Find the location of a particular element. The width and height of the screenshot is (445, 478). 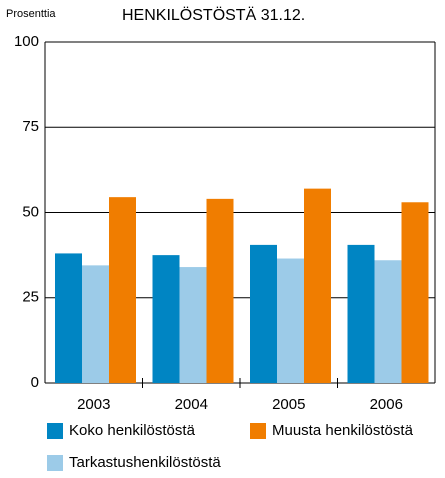

y-axis-label: Prosenttia is located at coordinates (31, 14).